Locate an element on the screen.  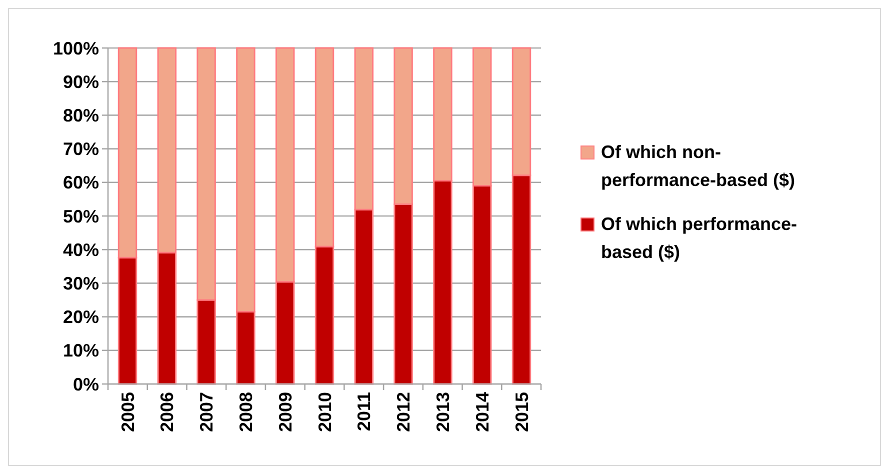
y-tick-label: 50% is located at coordinates (80, 216).